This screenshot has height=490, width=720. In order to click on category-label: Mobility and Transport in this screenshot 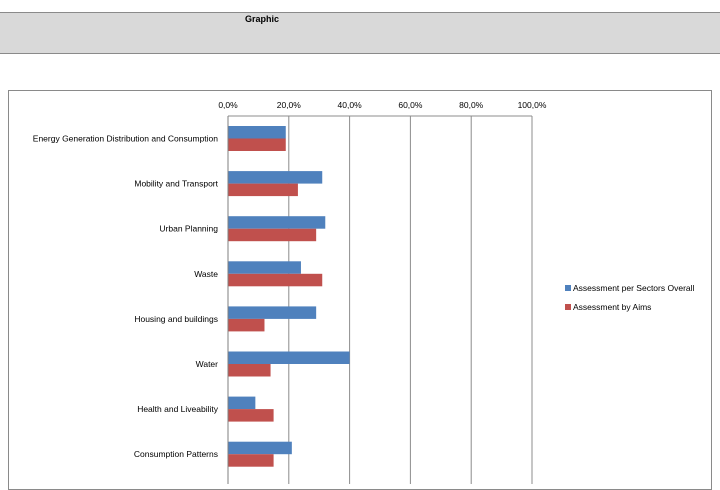, I will do `click(176, 184)`.